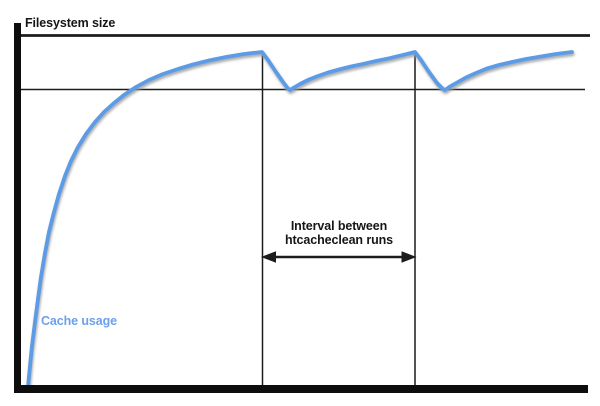  Describe the element at coordinates (409, 257) in the screenshot. I see `interval-arrow-right-head` at that location.